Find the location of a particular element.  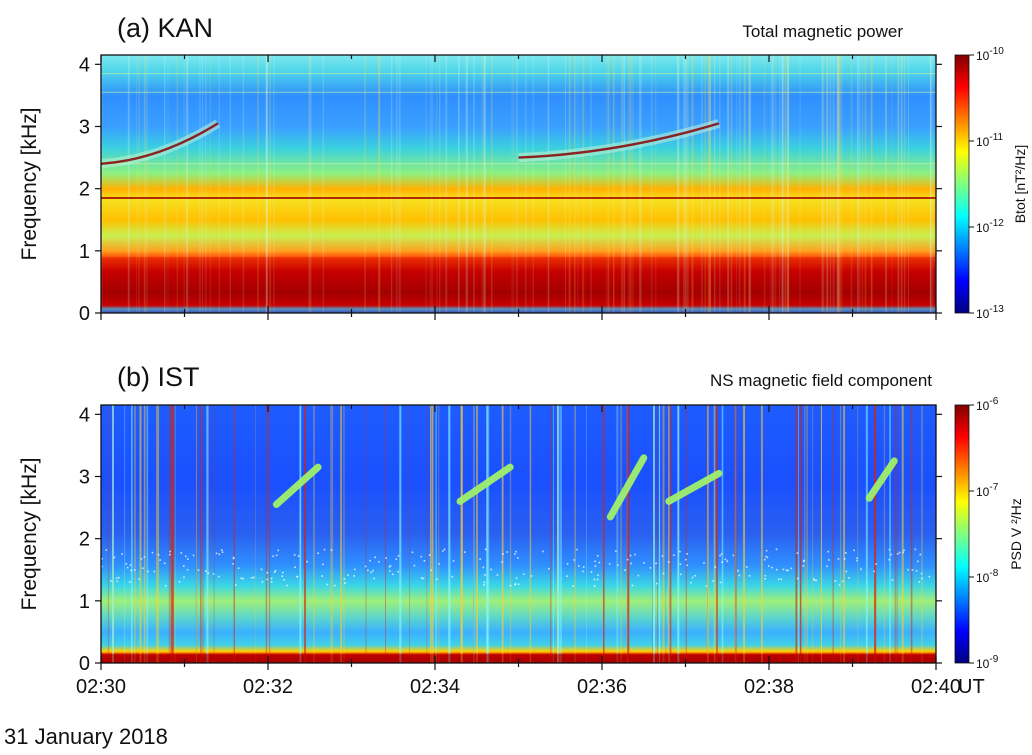

y-tick-label: 3 is located at coordinates (84, 477).